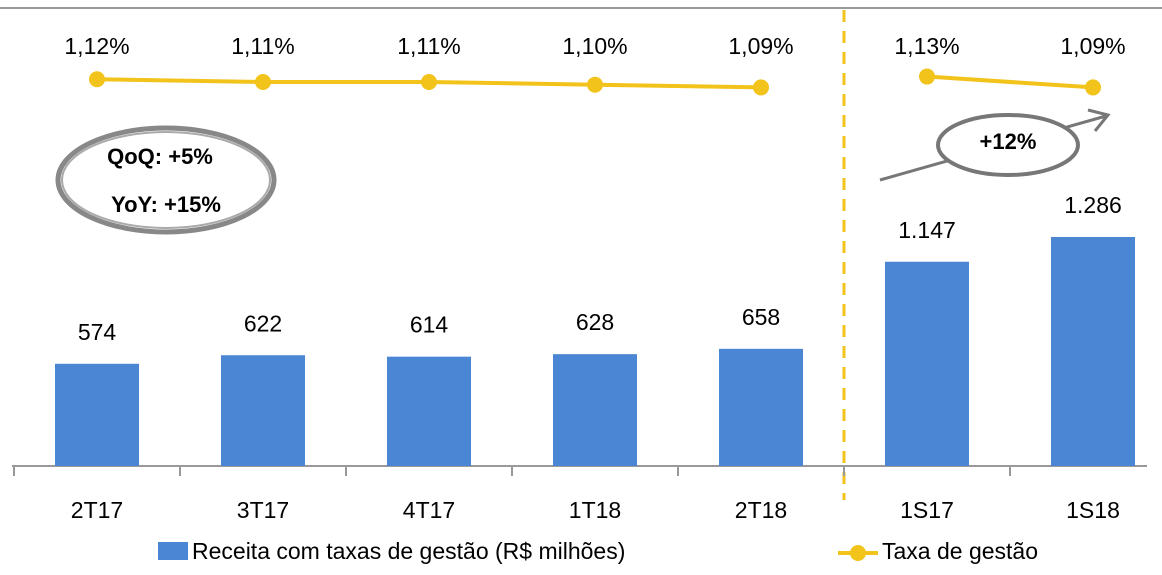 The width and height of the screenshot is (1162, 575). What do you see at coordinates (97, 332) in the screenshot?
I see `data-label: 574` at bounding box center [97, 332].